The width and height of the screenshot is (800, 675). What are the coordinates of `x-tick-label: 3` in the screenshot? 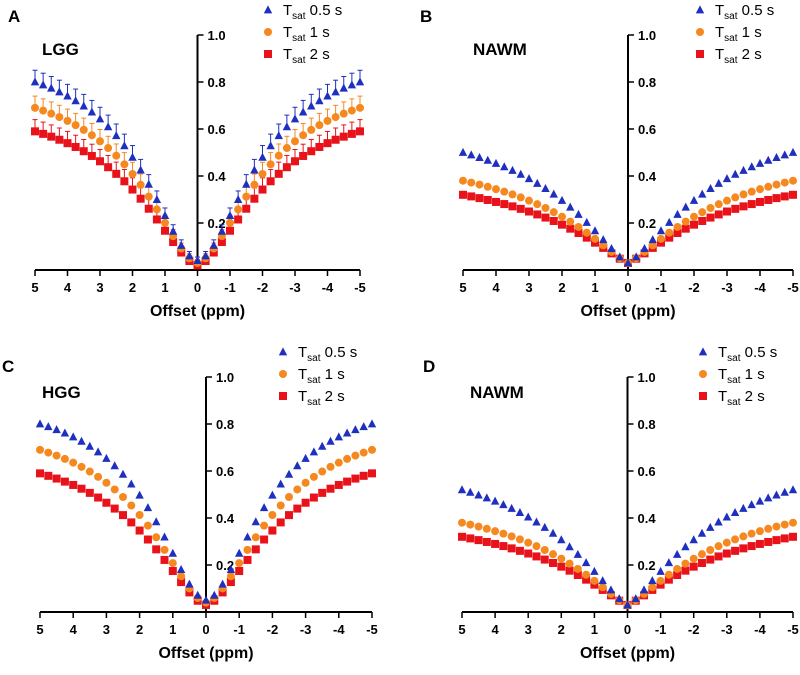 It's located at (528, 287).